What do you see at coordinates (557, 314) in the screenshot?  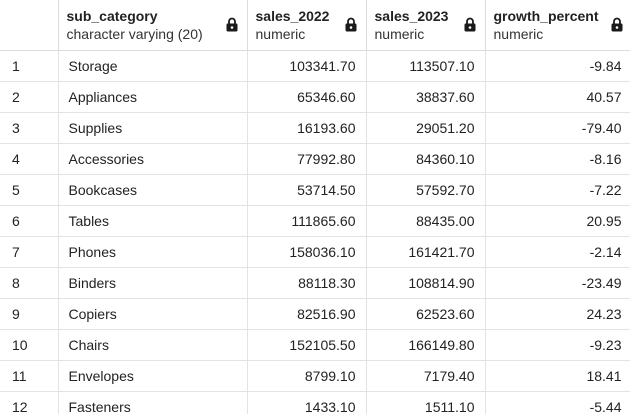 I see `cell-growth-percent: 24.23` at bounding box center [557, 314].